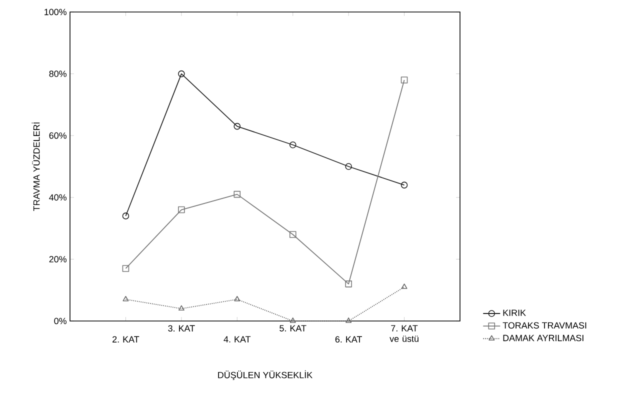  I want to click on x-tick-label: 5. KAT, so click(293, 328).